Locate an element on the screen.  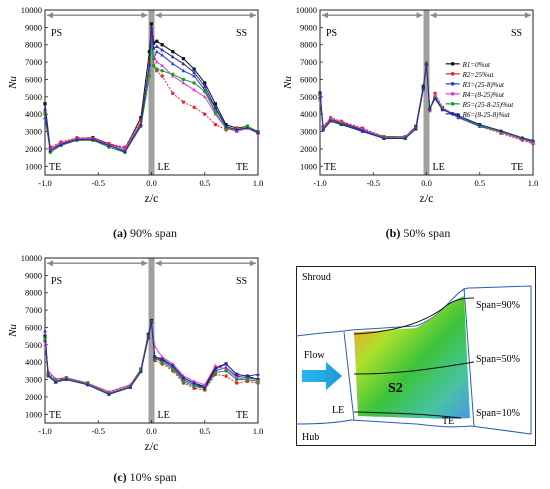
chart-b-xtick-label: 1.0 is located at coordinates (533, 183).